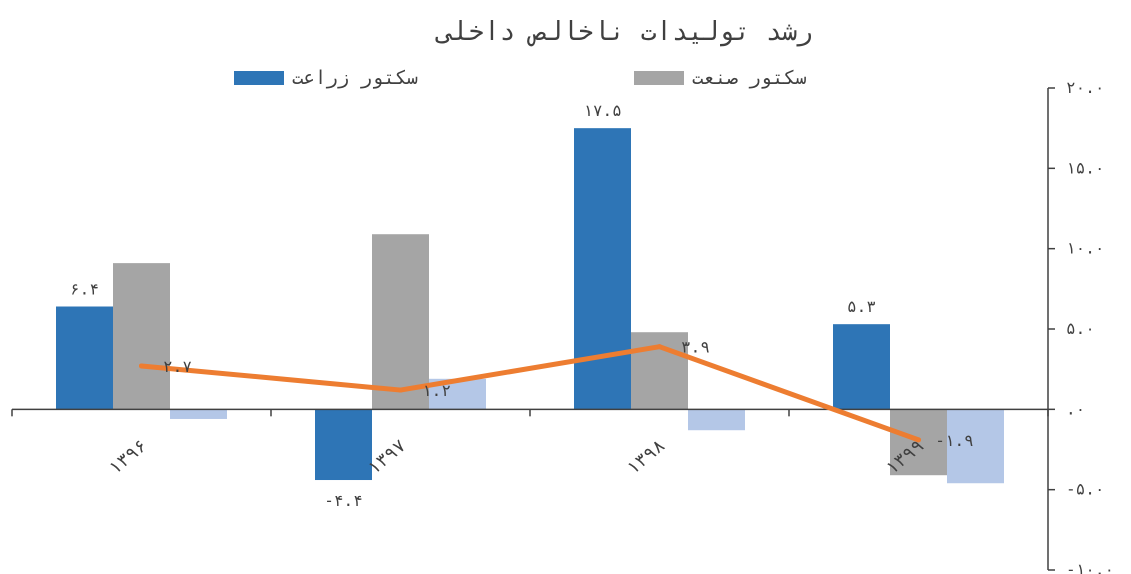 This screenshot has height=574, width=1131. I want to click on legend-label-agriculture: سکتور زراعت, so click(355, 78).